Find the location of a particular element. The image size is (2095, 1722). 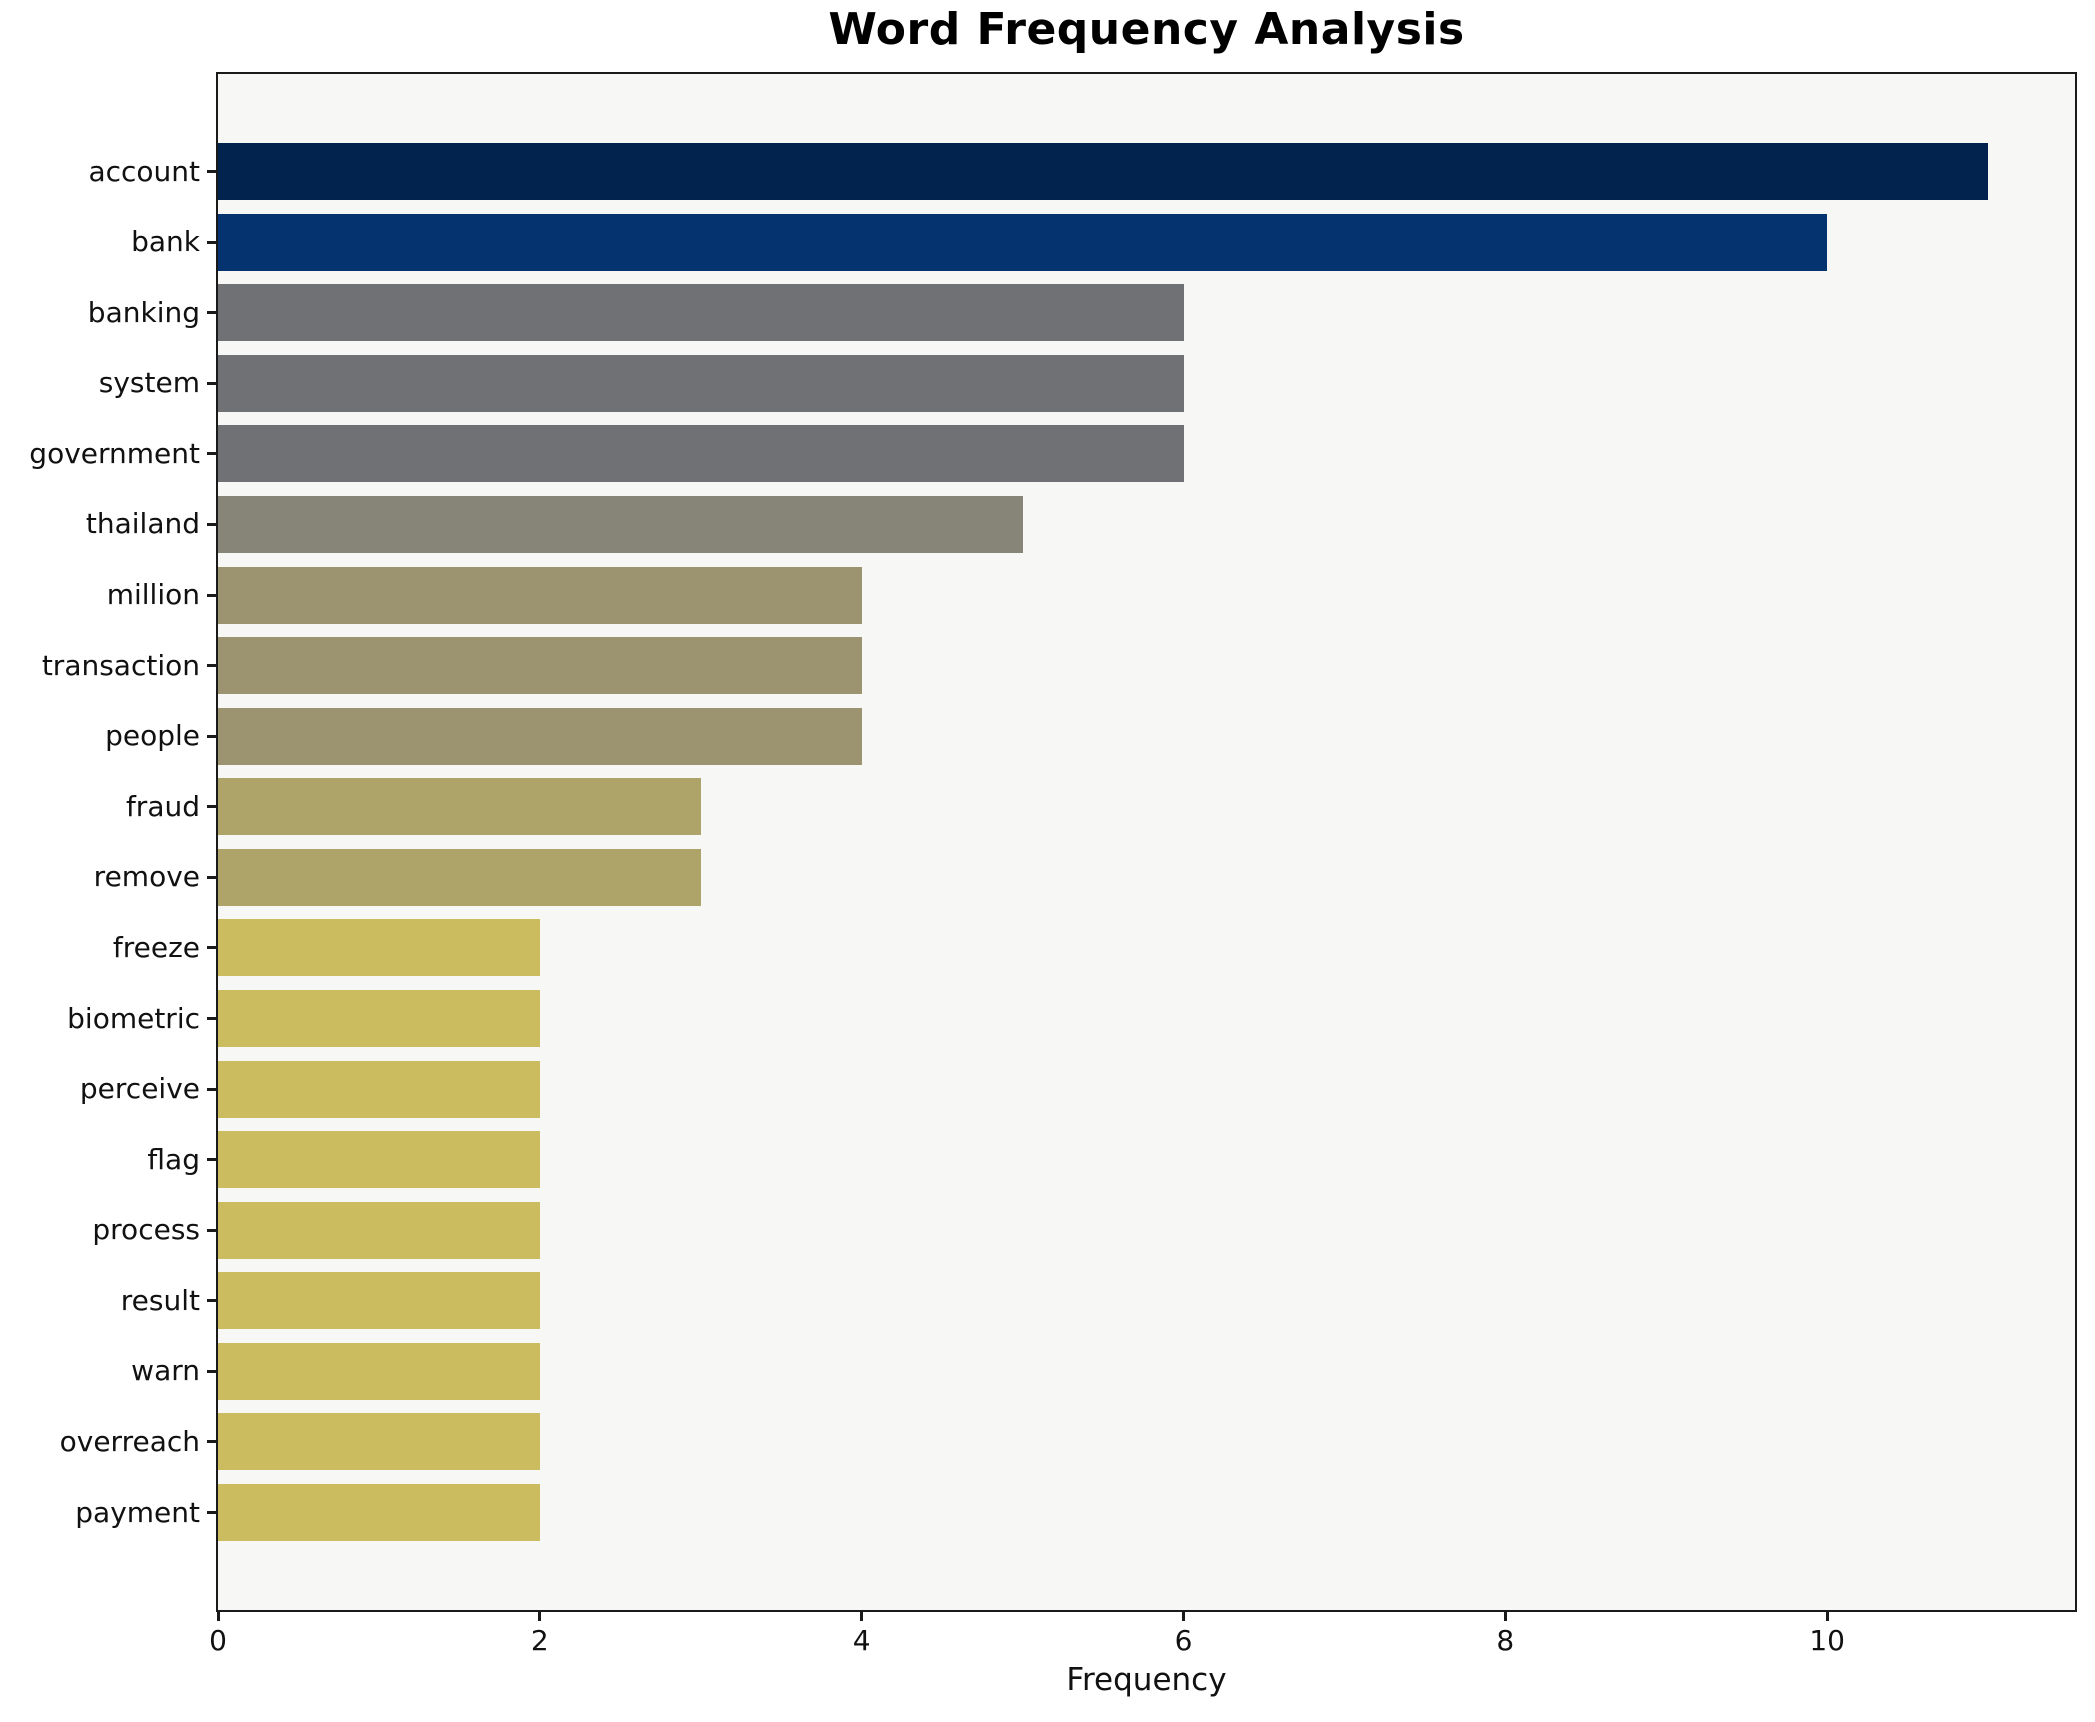

x-tick-label: 4 is located at coordinates (861, 1640).